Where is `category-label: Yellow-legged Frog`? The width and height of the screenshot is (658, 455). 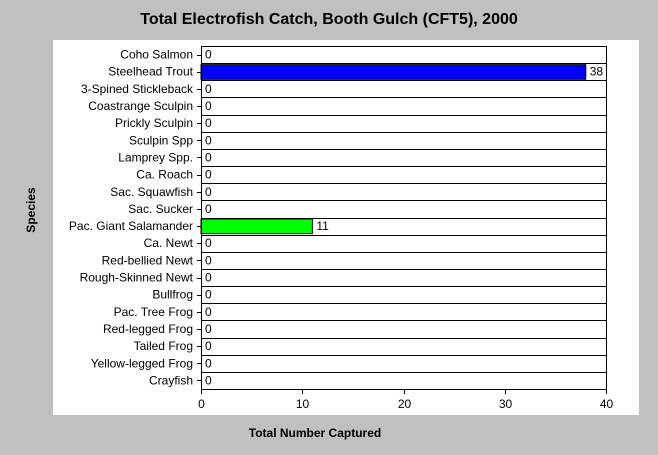 category-label: Yellow-legged Frog is located at coordinates (142, 363).